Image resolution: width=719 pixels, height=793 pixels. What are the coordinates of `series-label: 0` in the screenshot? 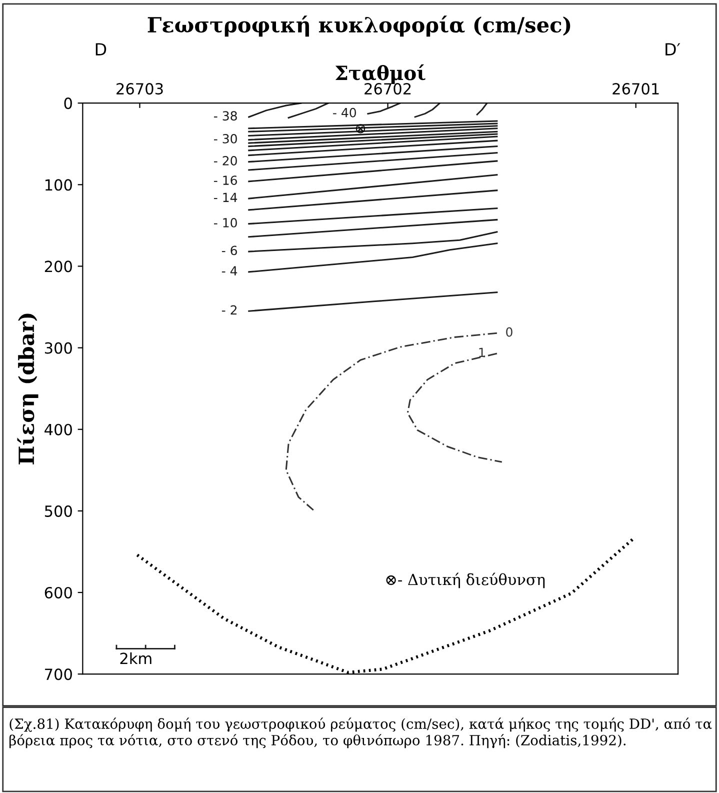 It's located at (509, 332).